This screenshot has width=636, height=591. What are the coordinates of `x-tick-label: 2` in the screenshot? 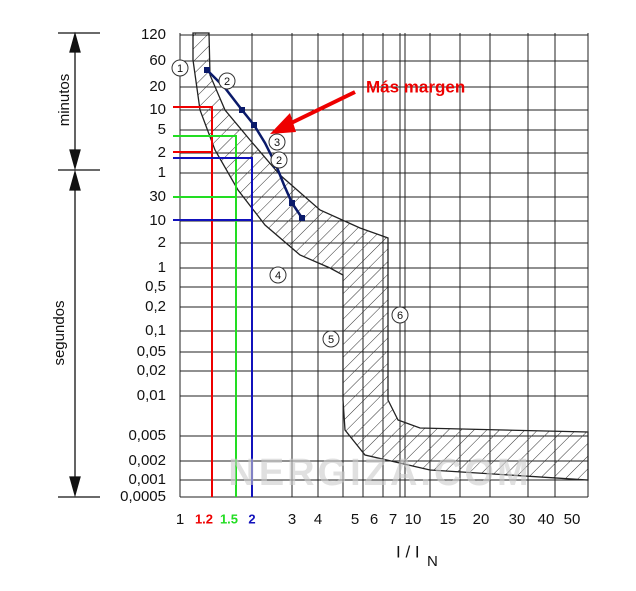 It's located at (251, 518).